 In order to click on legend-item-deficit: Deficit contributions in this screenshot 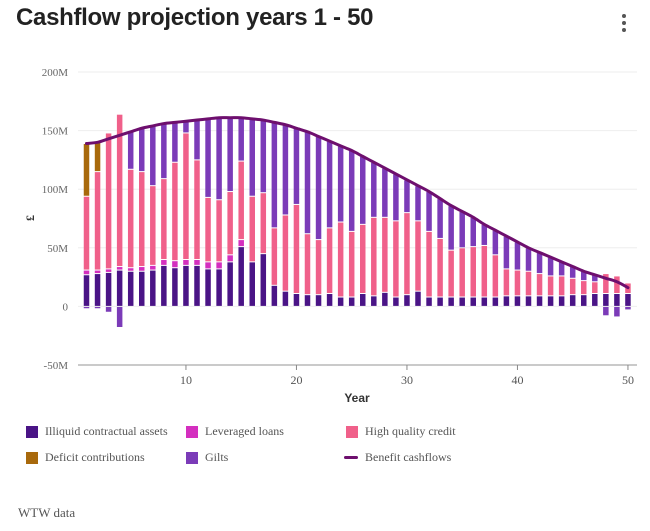, I will do `click(85, 457)`.